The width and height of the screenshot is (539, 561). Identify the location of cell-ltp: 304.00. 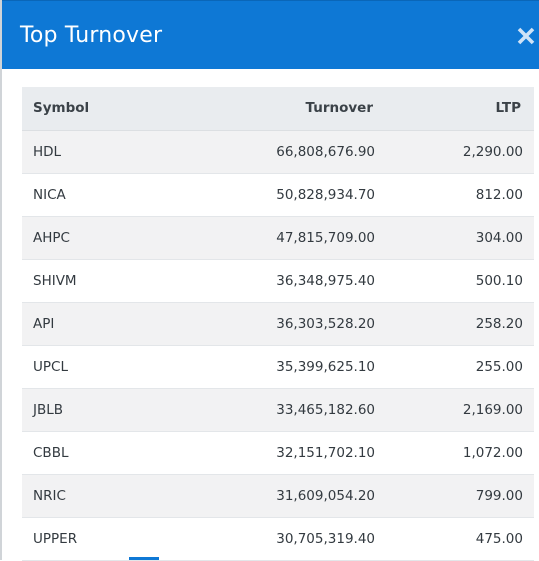
(499, 237).